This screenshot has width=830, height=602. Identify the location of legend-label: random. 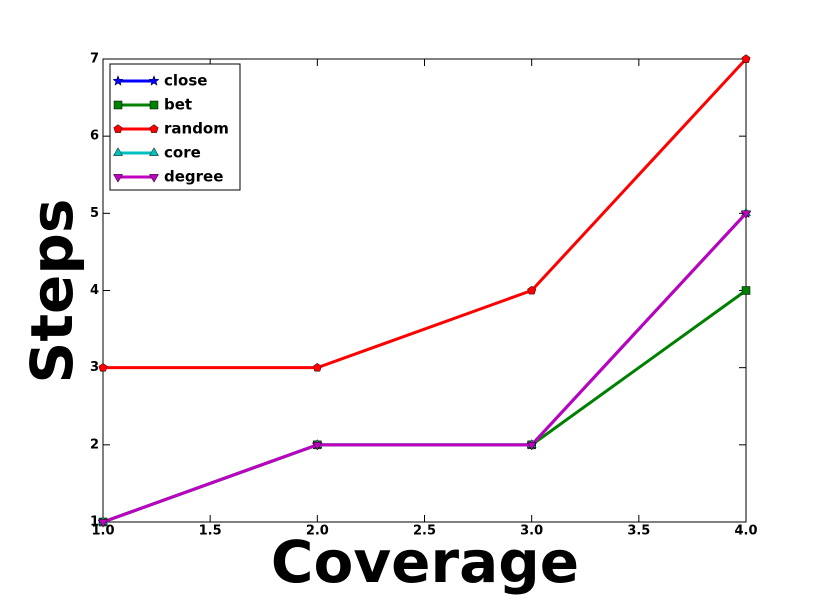
(196, 129).